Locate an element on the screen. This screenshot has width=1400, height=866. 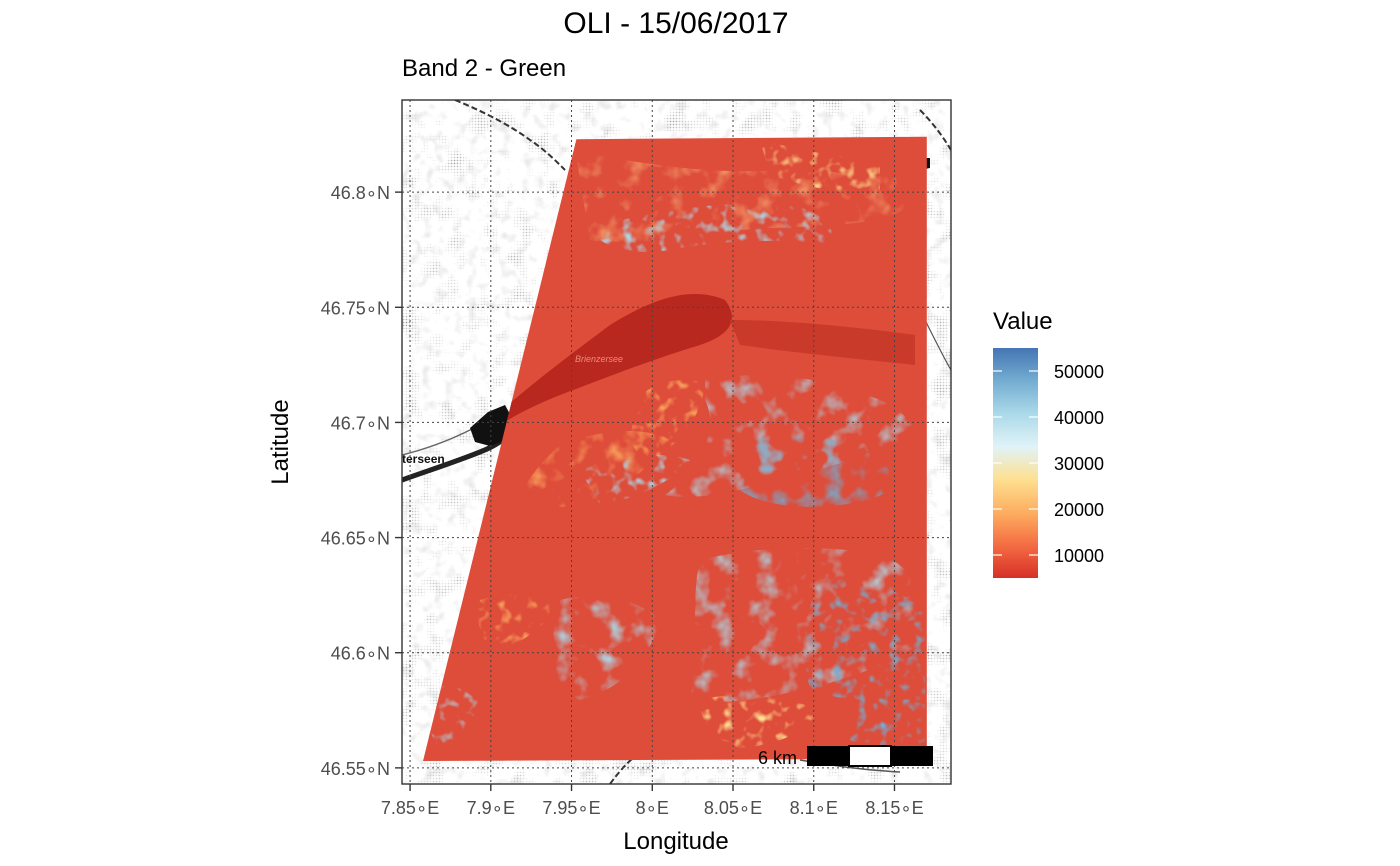
legend-title: Value is located at coordinates (1023, 321).